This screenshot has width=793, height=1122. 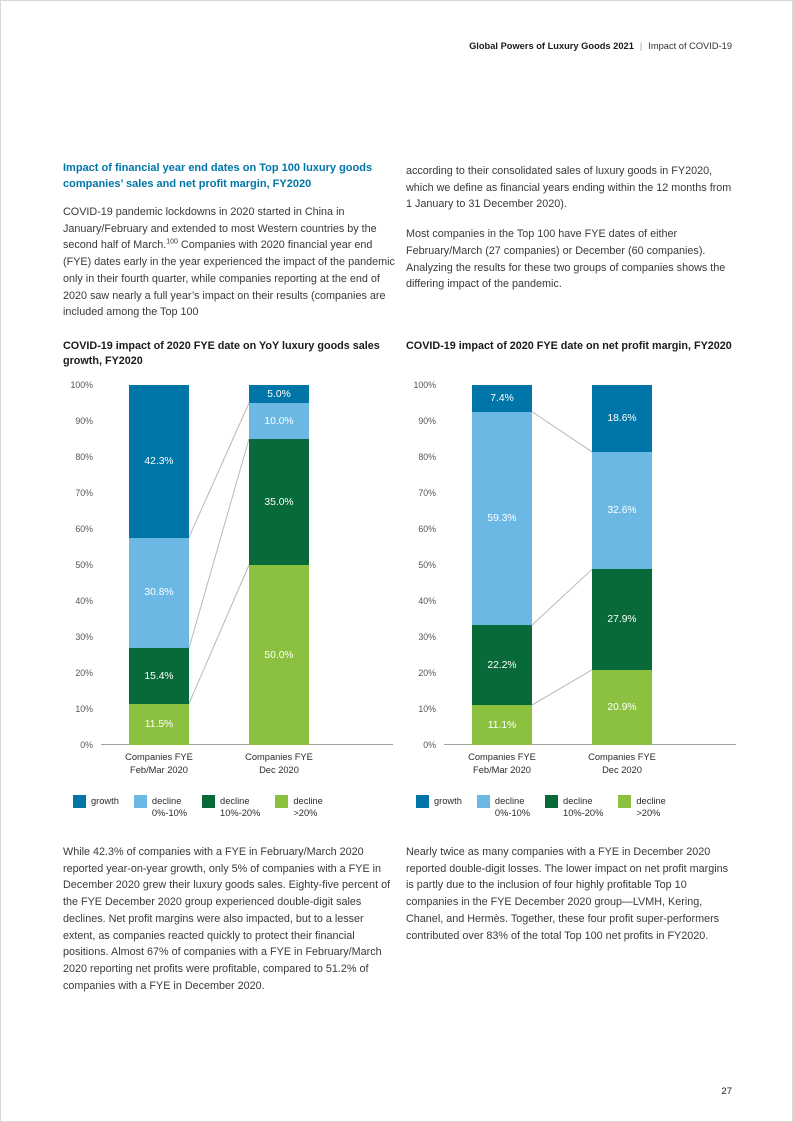 I want to click on bar-segment-value: 10.0%, so click(x=279, y=421).